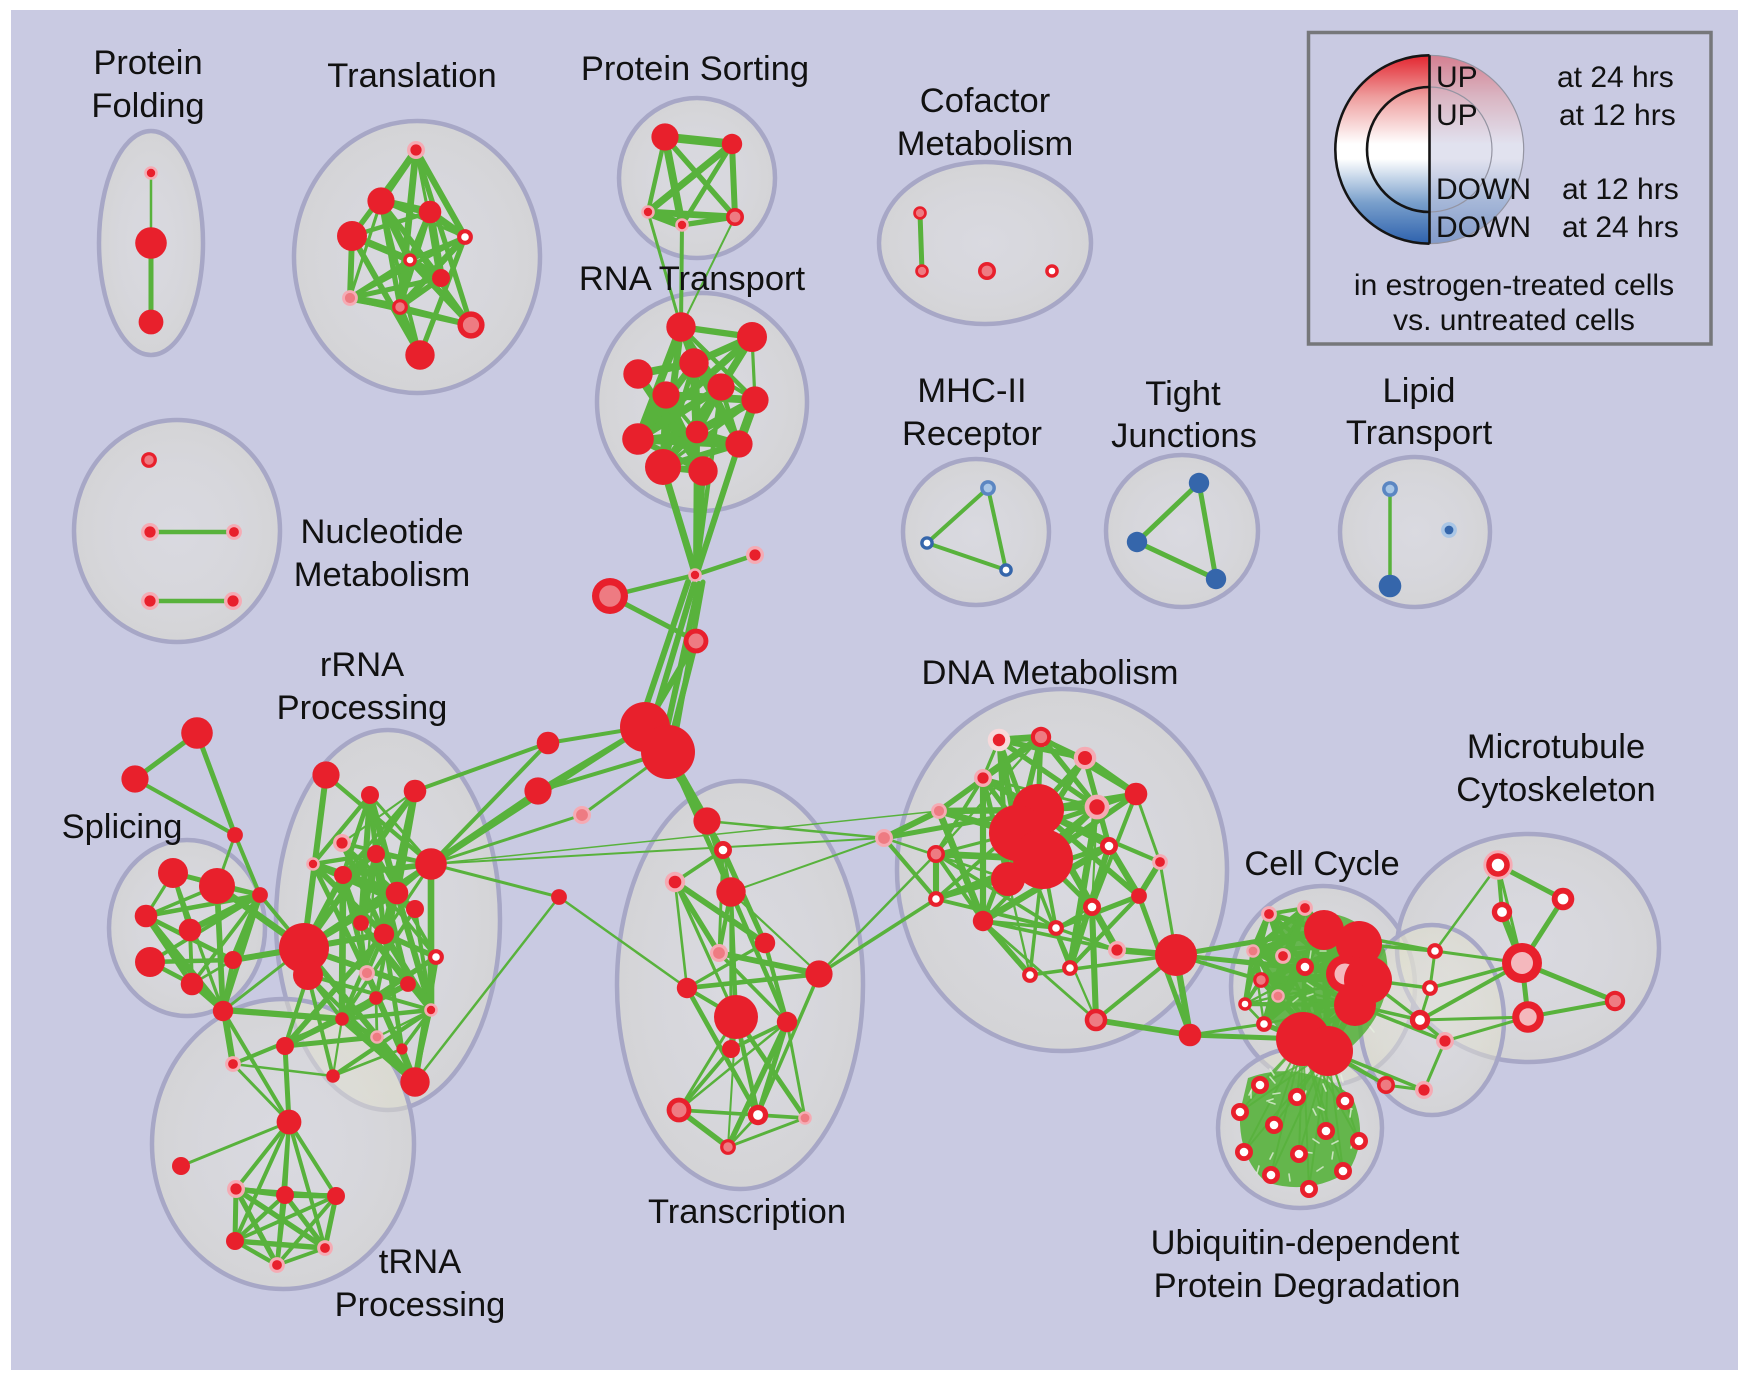 This screenshot has width=1750, height=1376. Describe the element at coordinates (1419, 391) in the screenshot. I see `svg-text: Lipid` at that location.